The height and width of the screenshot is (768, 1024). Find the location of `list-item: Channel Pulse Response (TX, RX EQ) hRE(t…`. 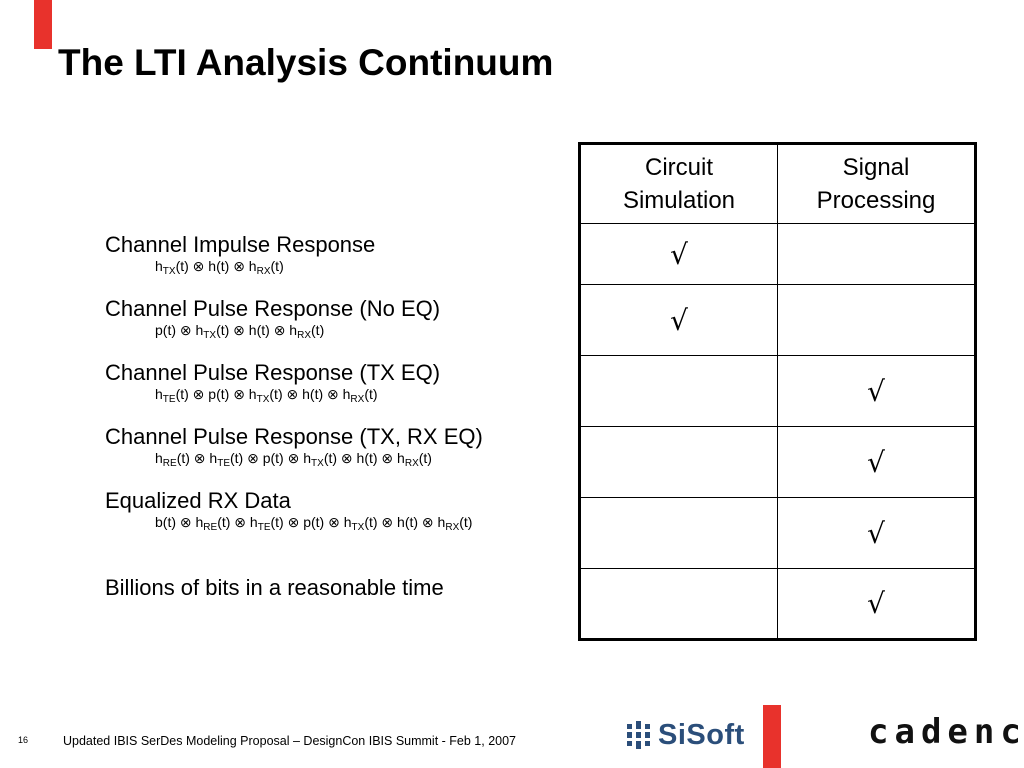

list-item: Channel Pulse Response (TX, RX EQ) hRE(t… is located at coordinates (294, 446).